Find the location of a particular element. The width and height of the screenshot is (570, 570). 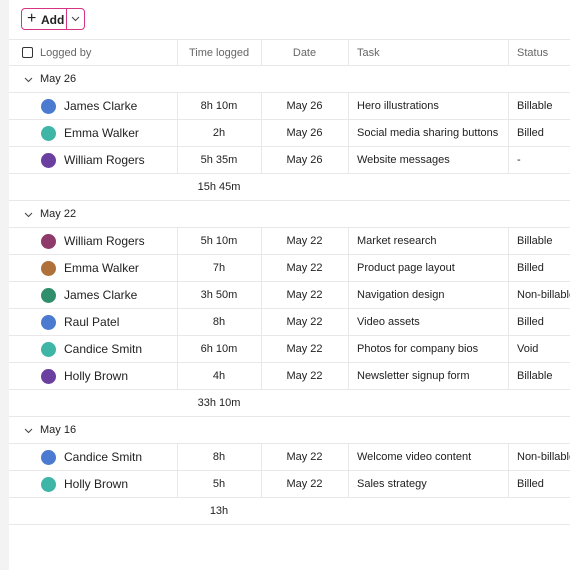

task-cell: Hero illustrations is located at coordinates (398, 106).